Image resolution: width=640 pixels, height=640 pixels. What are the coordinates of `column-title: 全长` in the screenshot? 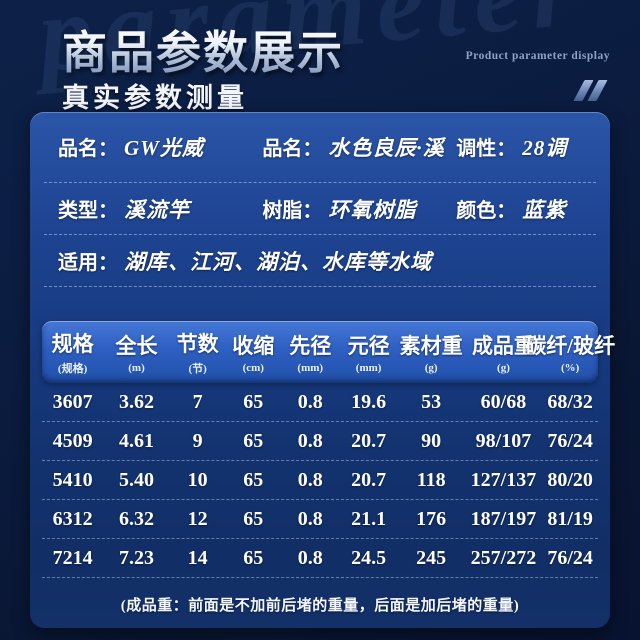 It's located at (136, 346).